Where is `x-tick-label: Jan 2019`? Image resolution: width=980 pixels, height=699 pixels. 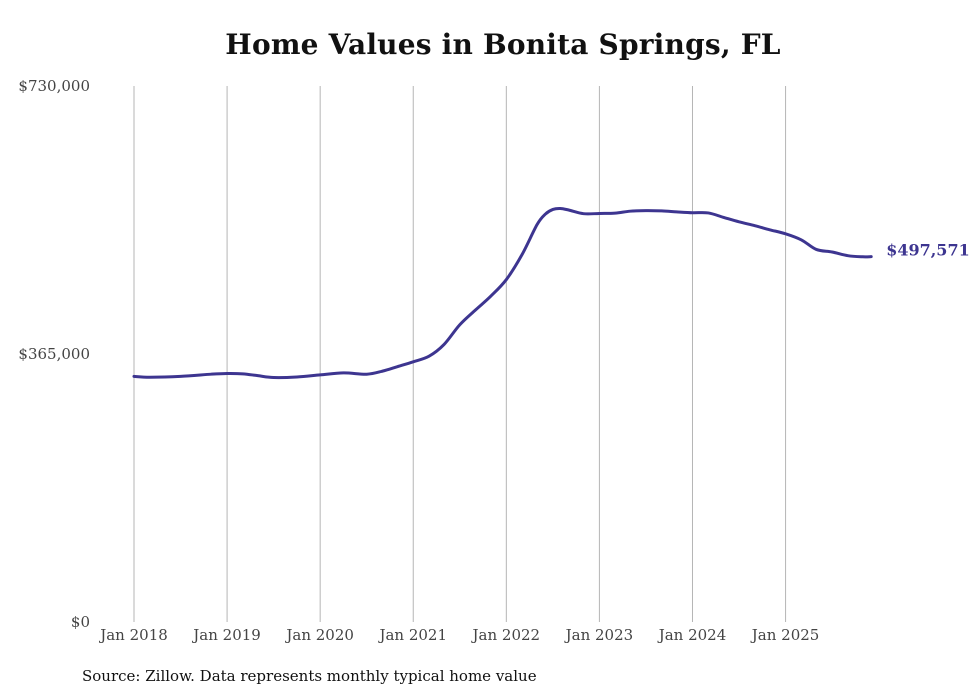 x-tick-label: Jan 2019 is located at coordinates (226, 635).